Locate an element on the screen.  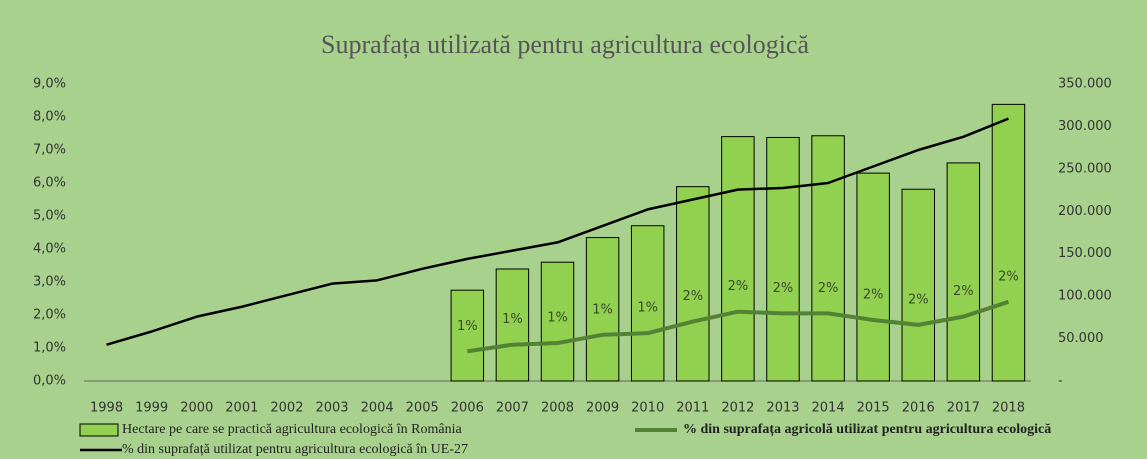
x-tick-label: 1998 is located at coordinates (106, 408).